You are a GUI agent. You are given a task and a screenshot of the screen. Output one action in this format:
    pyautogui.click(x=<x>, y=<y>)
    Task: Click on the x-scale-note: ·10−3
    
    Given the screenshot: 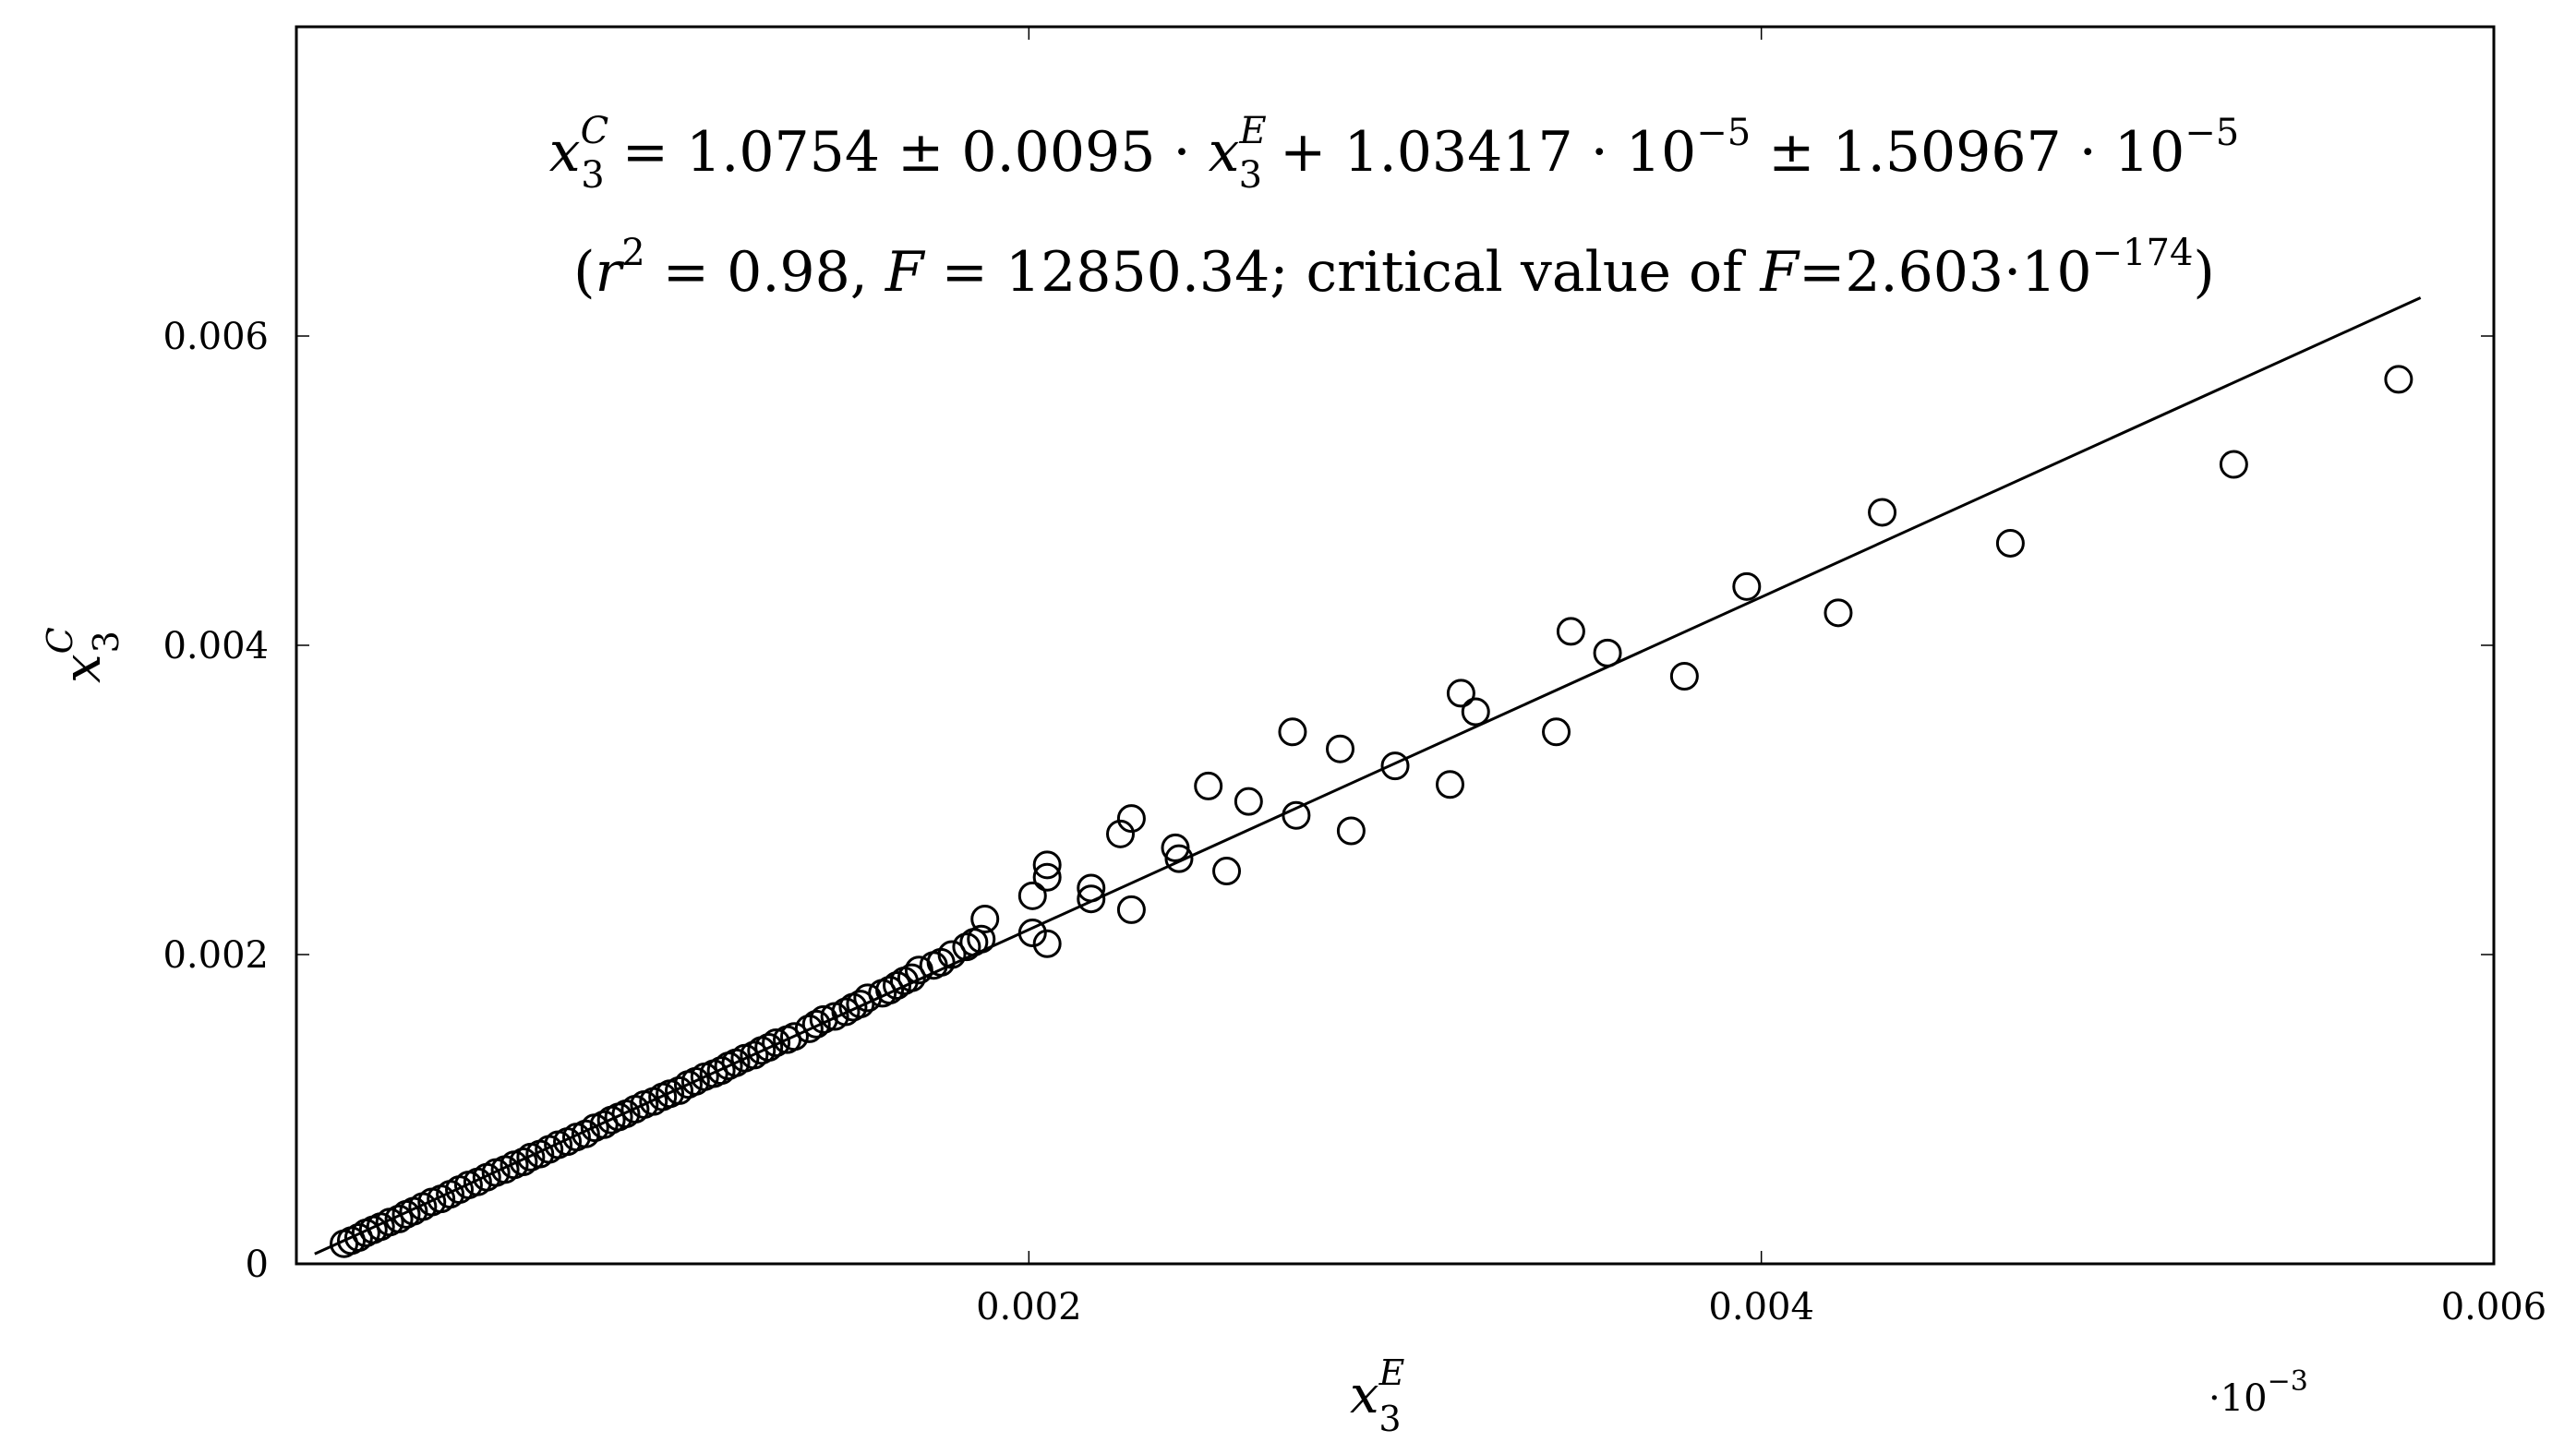 What is the action you would take?
    pyautogui.click(x=2258, y=1392)
    